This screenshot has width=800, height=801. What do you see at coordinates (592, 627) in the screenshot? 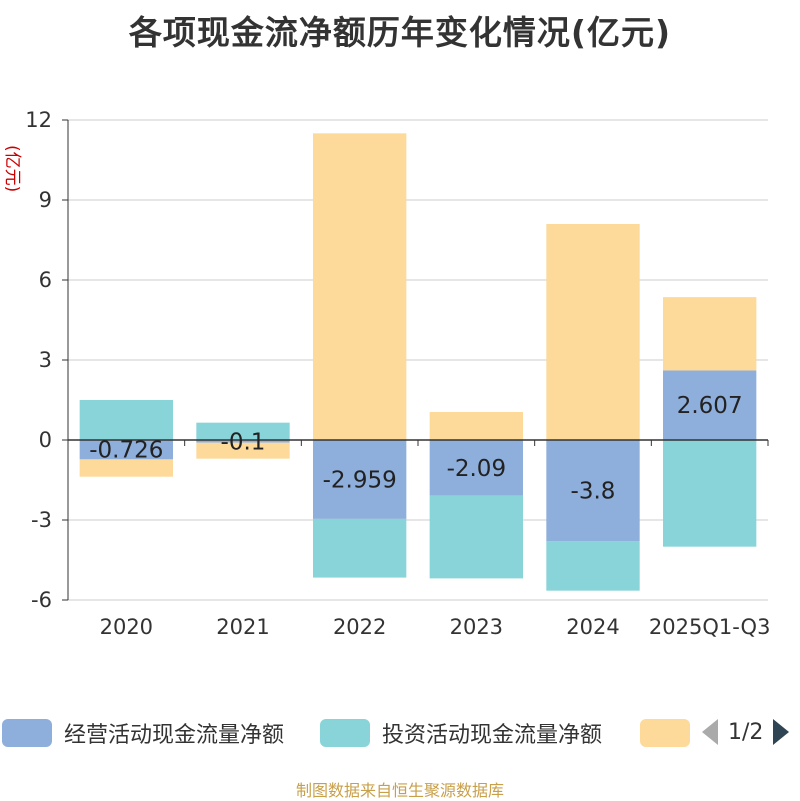
I see `x-tick-label-2024: 2024` at bounding box center [592, 627].